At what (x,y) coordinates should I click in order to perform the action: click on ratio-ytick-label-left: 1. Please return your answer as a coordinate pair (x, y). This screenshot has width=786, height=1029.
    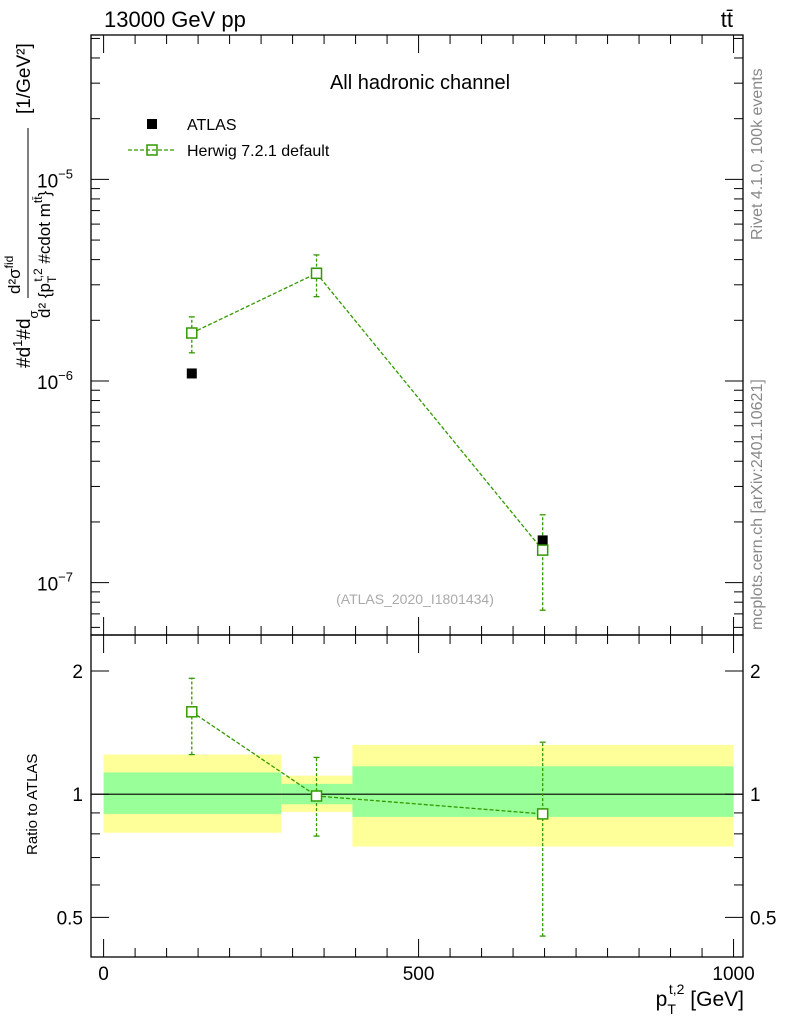
    Looking at the image, I should click on (77, 795).